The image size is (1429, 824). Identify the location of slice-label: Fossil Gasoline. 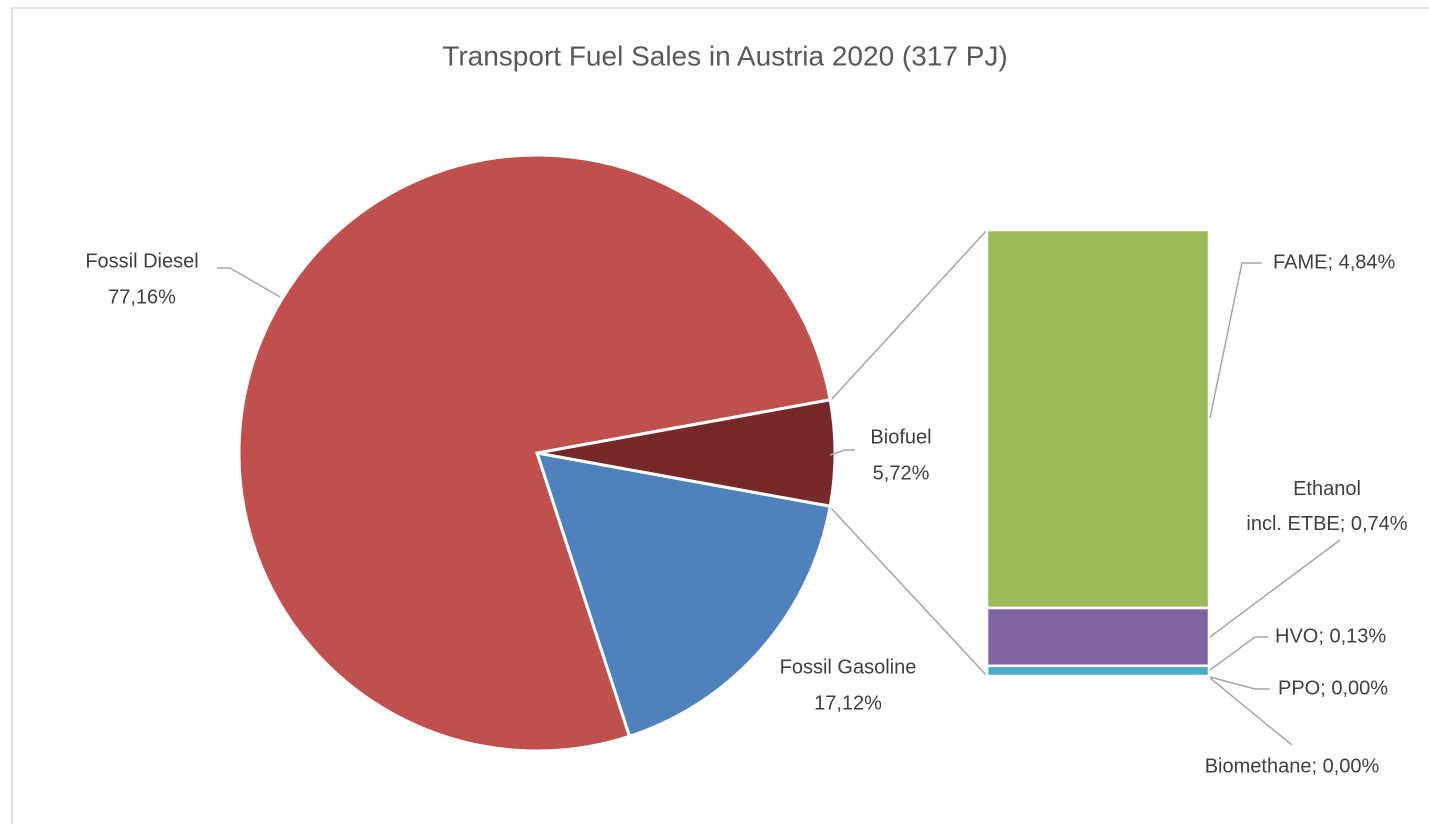
(848, 667).